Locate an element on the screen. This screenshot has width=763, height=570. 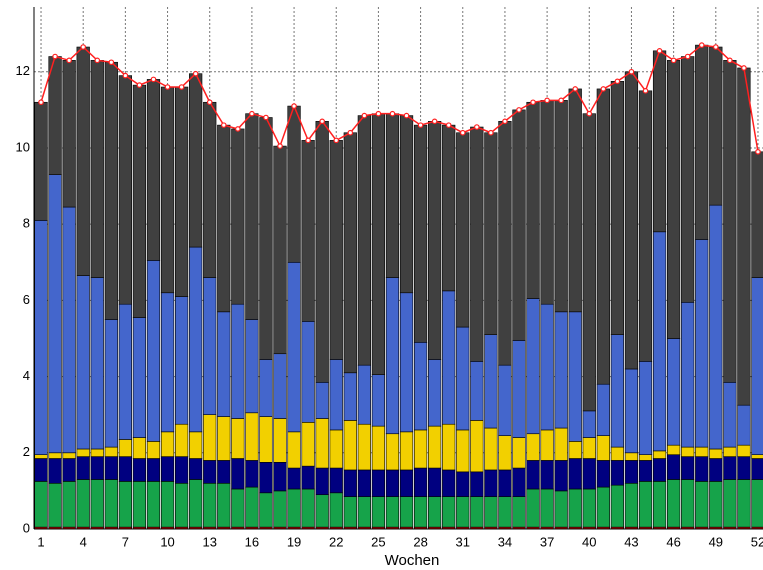
x-tick-label: 37 is located at coordinates (547, 541).